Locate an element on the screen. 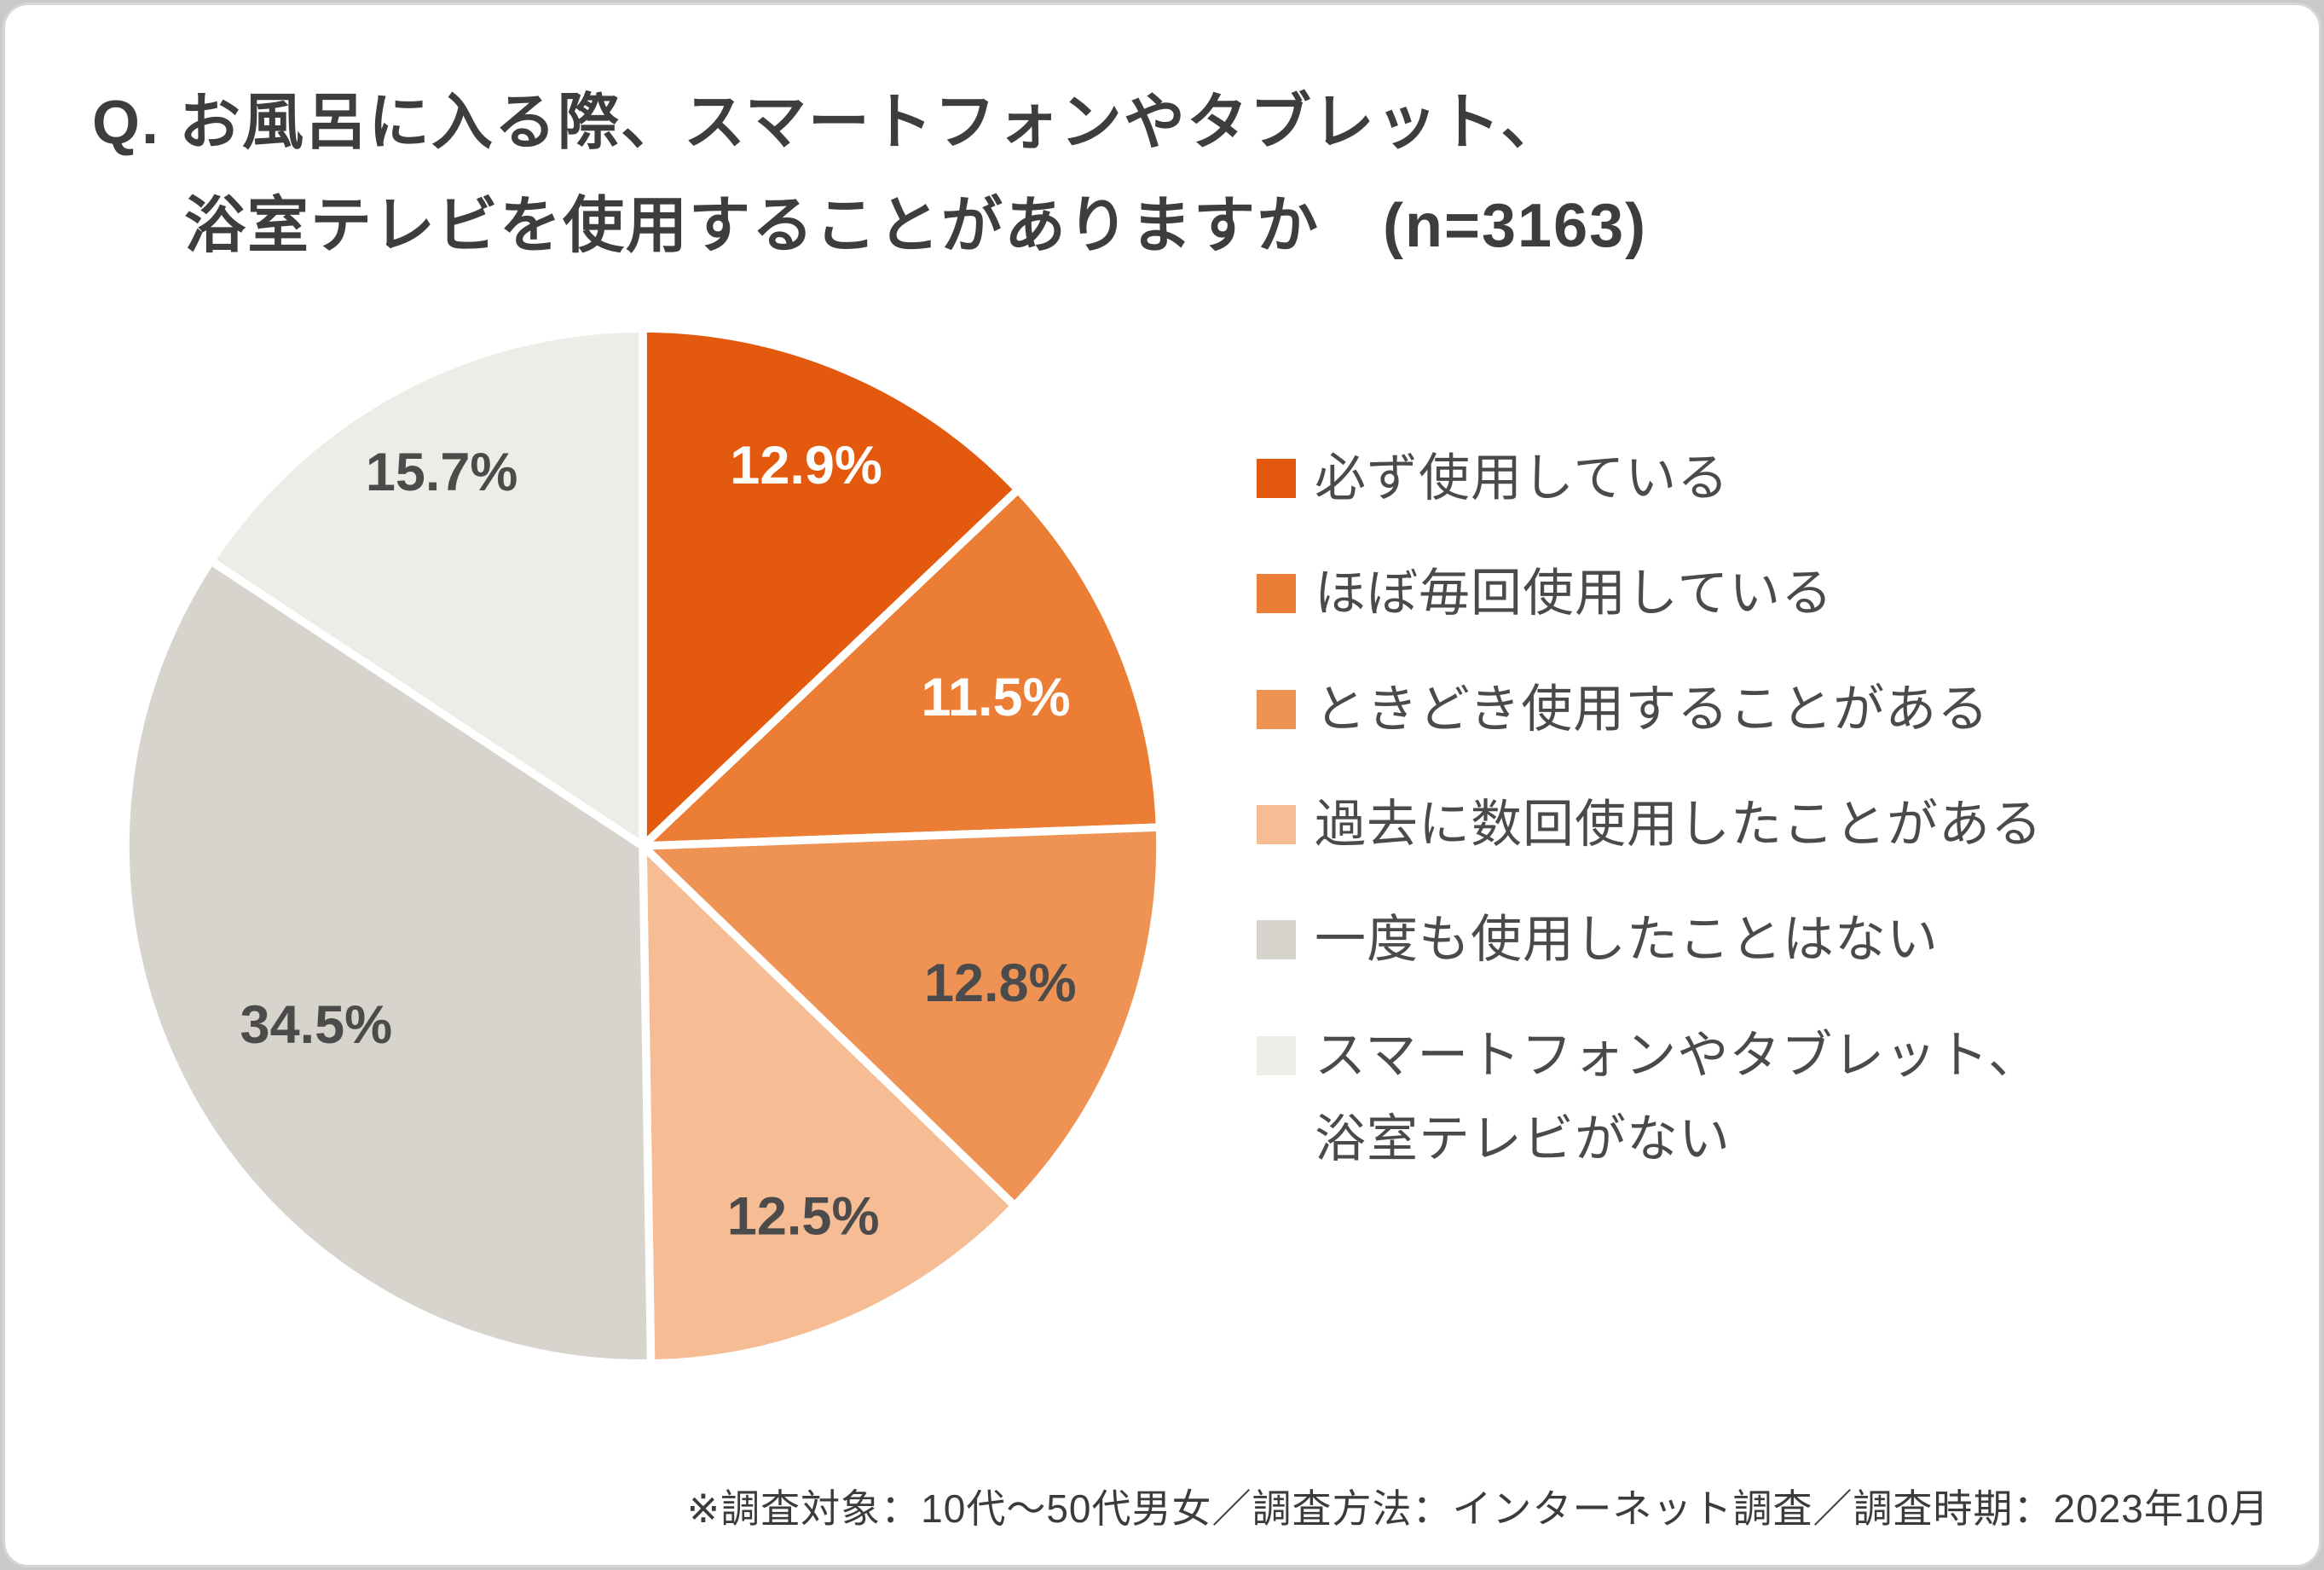  legend-item-4: 一度も使用したことはない is located at coordinates (1726, 940).